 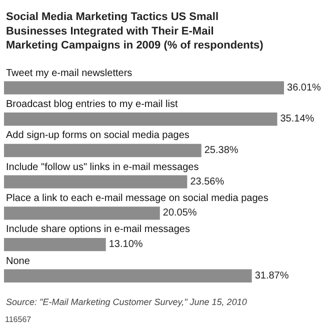 What do you see at coordinates (18, 261) in the screenshot?
I see `y-tick-label: None` at bounding box center [18, 261].